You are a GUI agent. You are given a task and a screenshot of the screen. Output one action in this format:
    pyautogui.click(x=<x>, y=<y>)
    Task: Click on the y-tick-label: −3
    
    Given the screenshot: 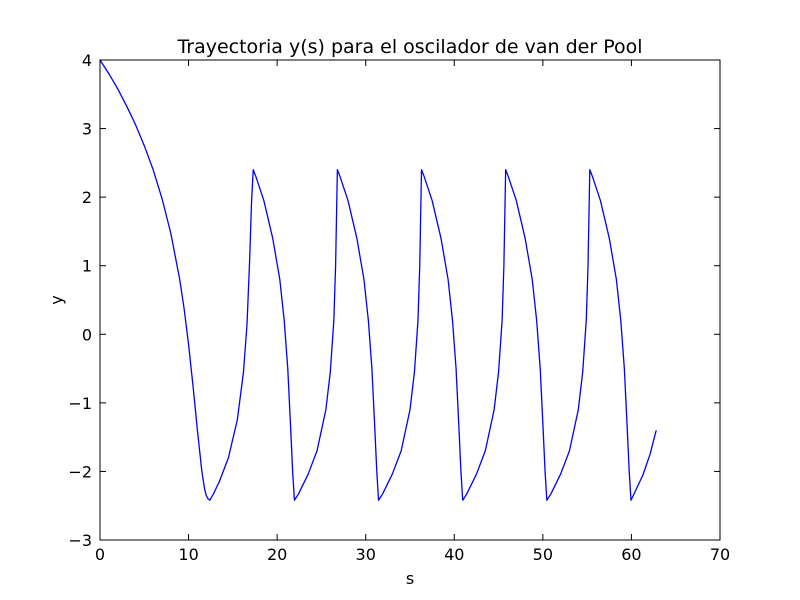 What is the action you would take?
    pyautogui.click(x=80, y=540)
    